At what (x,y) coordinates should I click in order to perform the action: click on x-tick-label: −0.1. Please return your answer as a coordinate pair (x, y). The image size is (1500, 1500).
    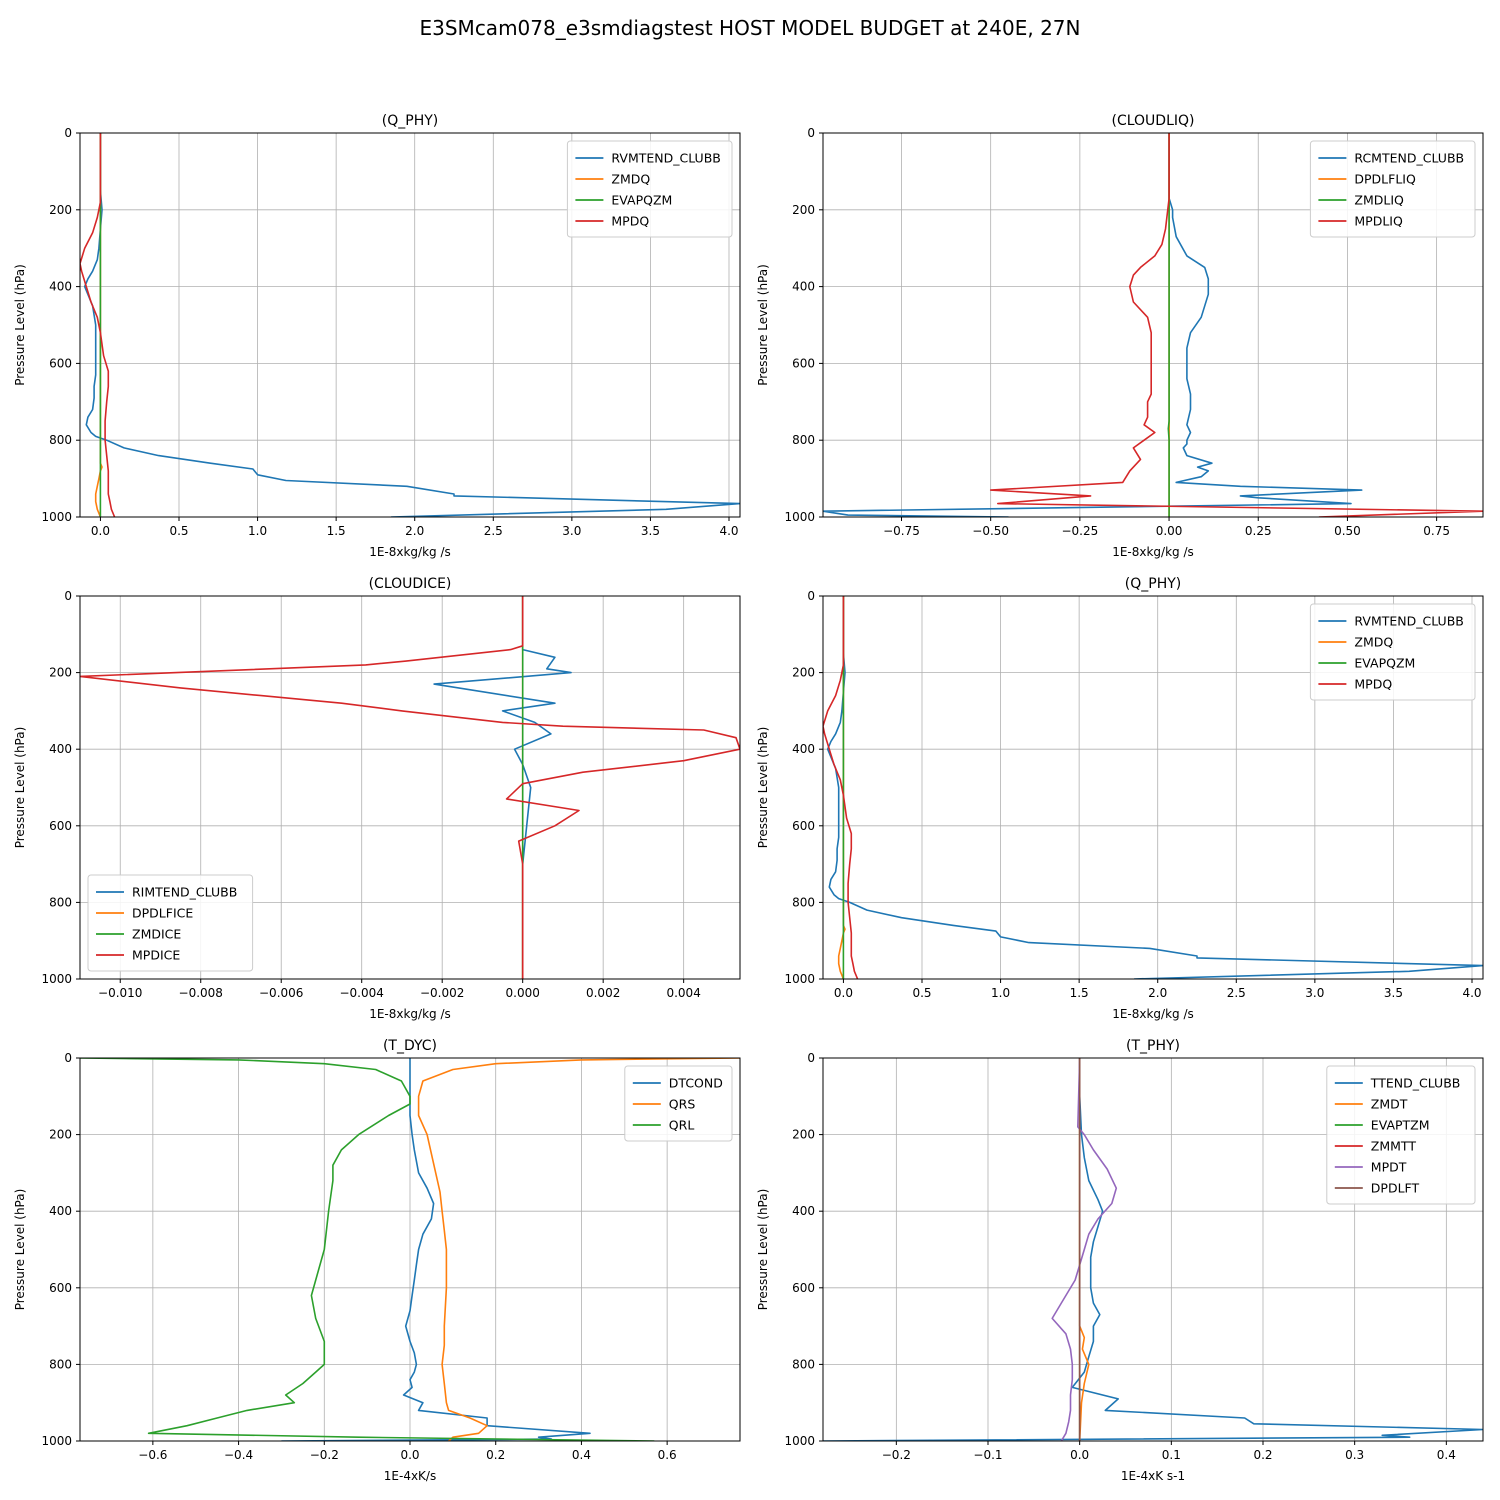
    Looking at the image, I should click on (987, 1455).